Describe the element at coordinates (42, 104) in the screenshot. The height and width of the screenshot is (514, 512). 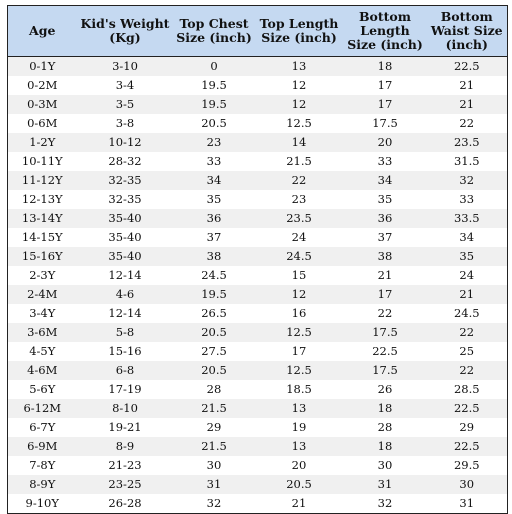
I see `cell-age: 0-3M` at that location.